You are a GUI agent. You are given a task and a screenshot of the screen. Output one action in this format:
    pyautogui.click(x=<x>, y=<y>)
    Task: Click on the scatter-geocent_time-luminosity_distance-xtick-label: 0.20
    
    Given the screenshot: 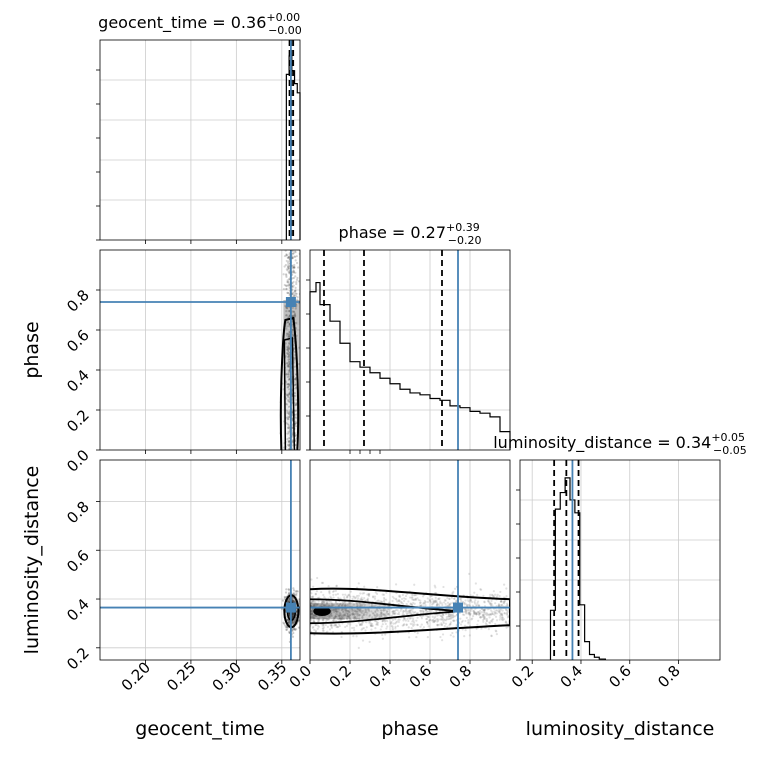 What is the action you would take?
    pyautogui.click(x=136, y=676)
    